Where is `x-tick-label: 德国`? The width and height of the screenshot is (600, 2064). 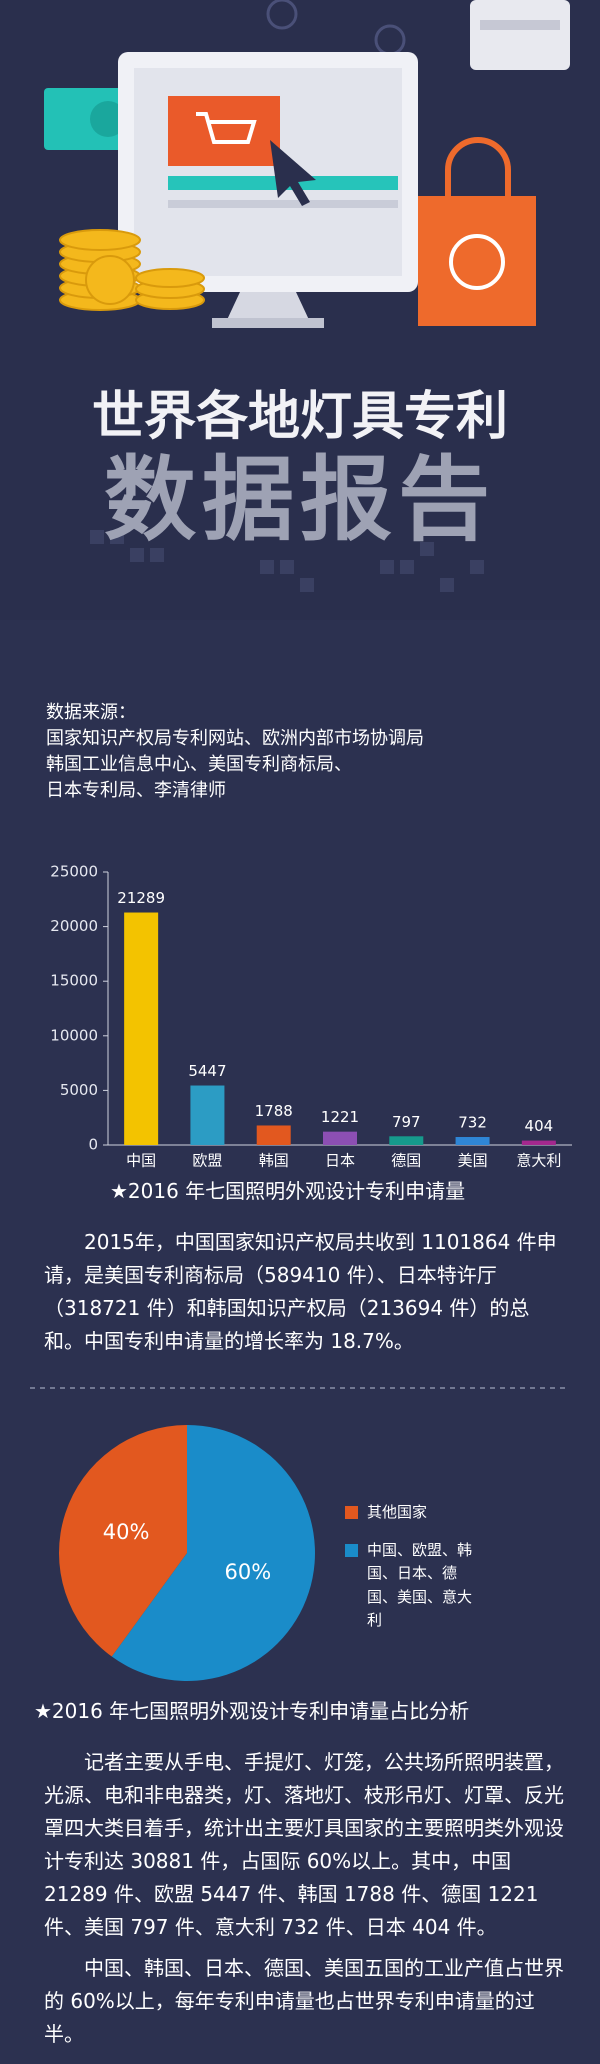
x-tick-label: 德国 is located at coordinates (406, 1161).